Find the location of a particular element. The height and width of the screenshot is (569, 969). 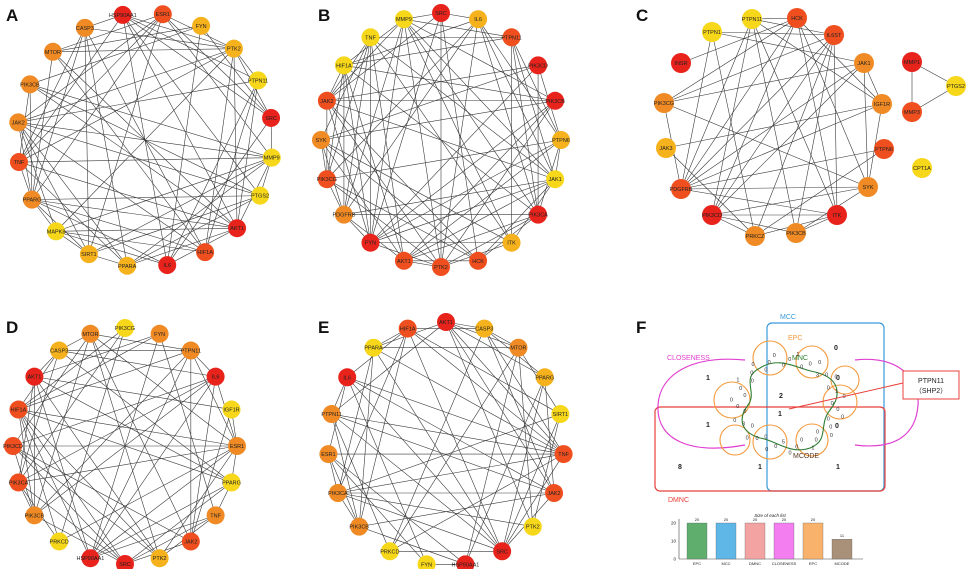

node-src: SRC is located at coordinates (502, 551).